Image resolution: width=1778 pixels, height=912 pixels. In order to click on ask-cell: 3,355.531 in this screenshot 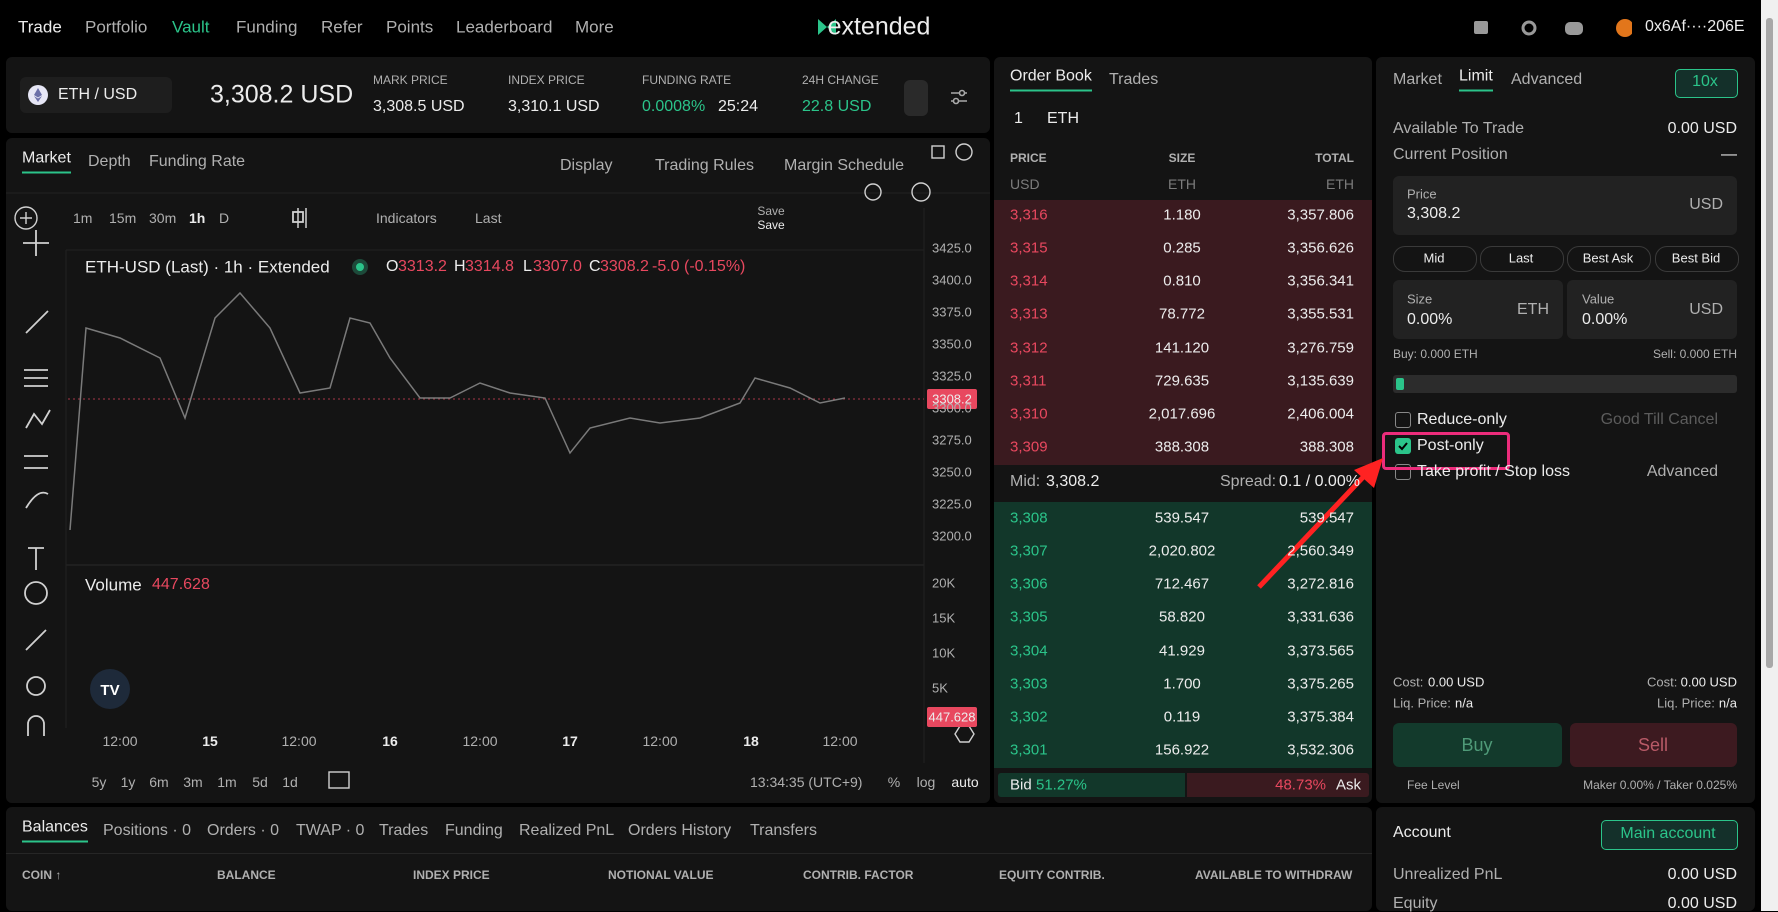, I will do `click(1320, 314)`.